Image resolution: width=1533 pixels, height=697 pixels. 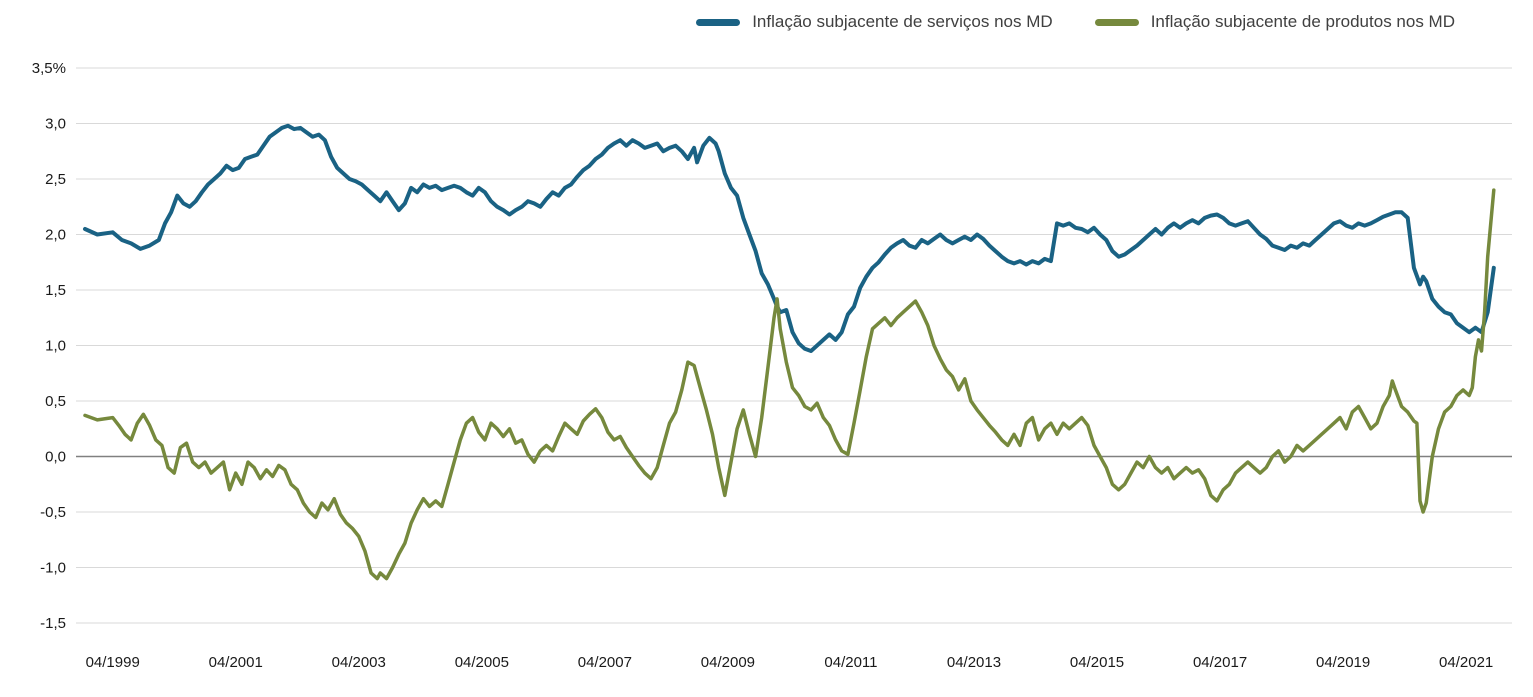 What do you see at coordinates (605, 662) in the screenshot?
I see `x-tick-label: 04/2007` at bounding box center [605, 662].